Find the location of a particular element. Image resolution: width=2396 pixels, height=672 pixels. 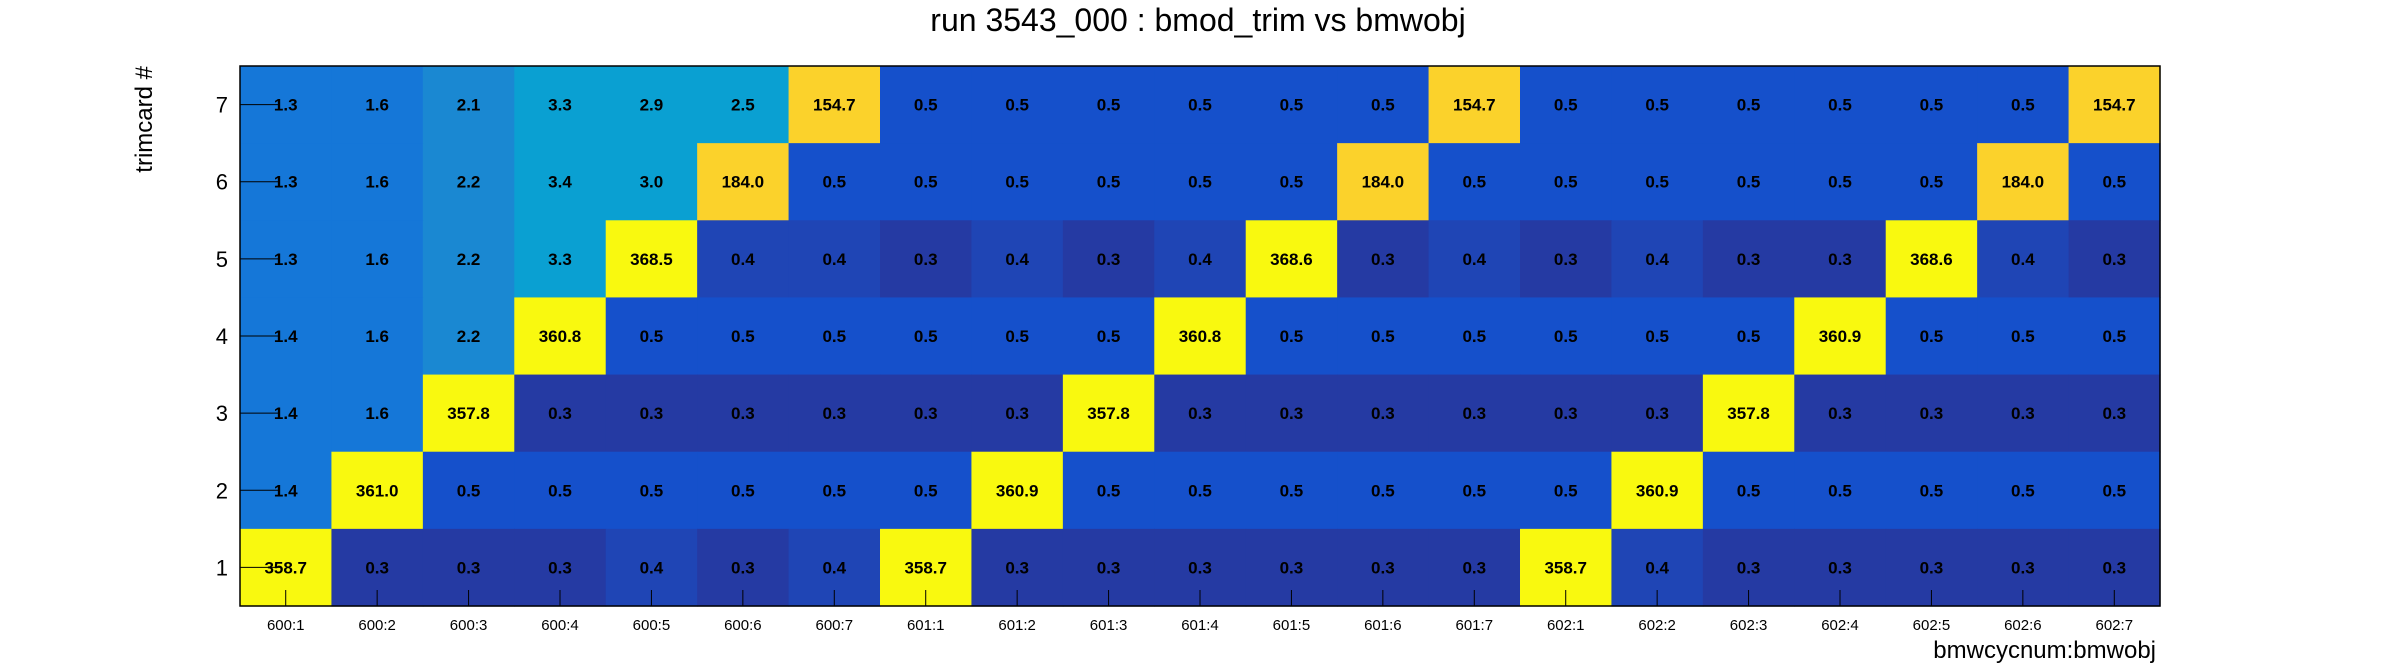

chart-title: run 3543_000 : bmod_trim vs bmwobj is located at coordinates (1198, 20).